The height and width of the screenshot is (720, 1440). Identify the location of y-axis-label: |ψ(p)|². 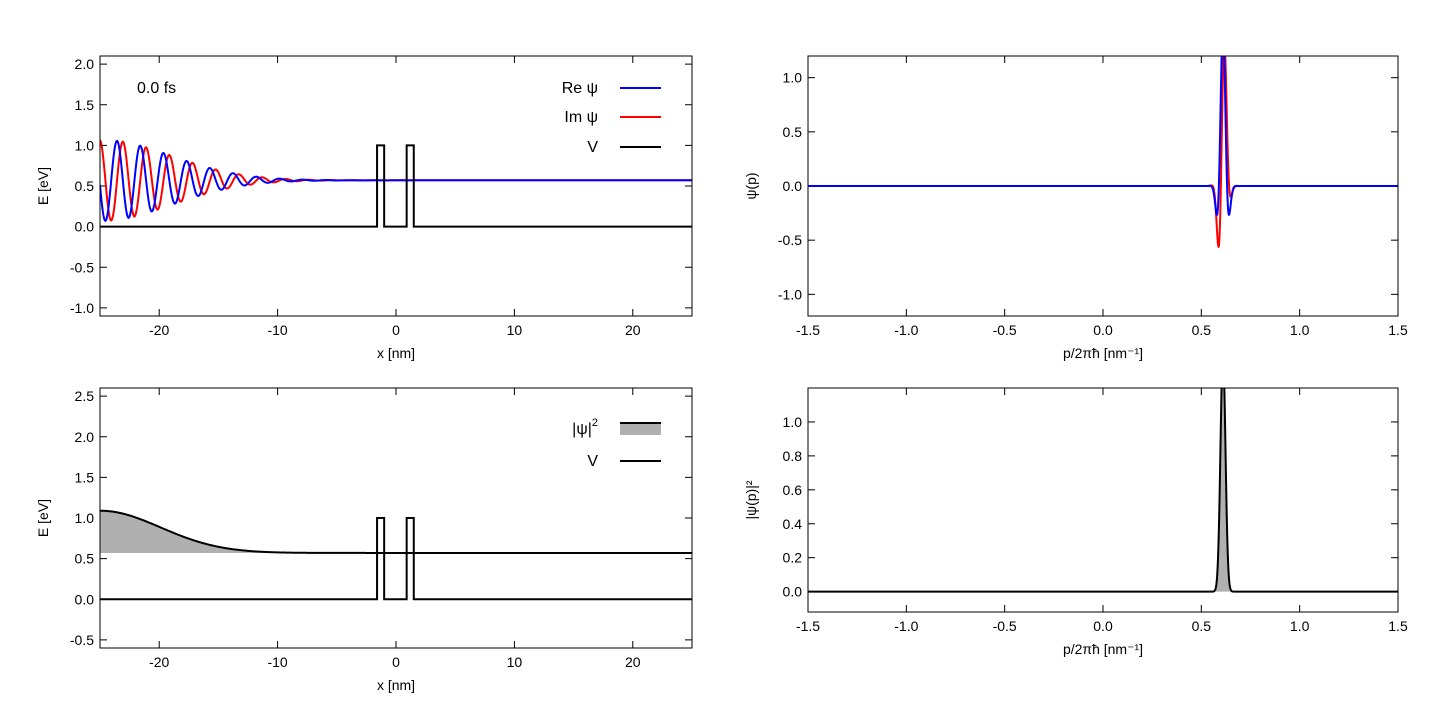
(751, 499).